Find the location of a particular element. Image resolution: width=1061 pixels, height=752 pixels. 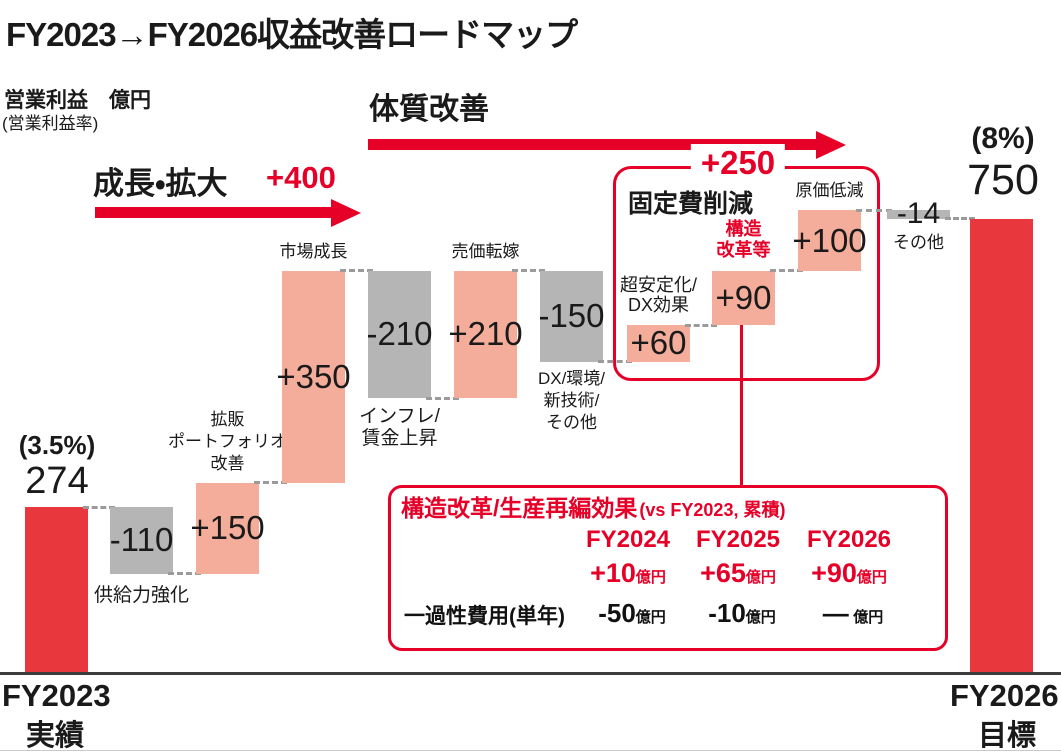

one-time-cost-label: 一過性費用(単年) is located at coordinates (484, 616).